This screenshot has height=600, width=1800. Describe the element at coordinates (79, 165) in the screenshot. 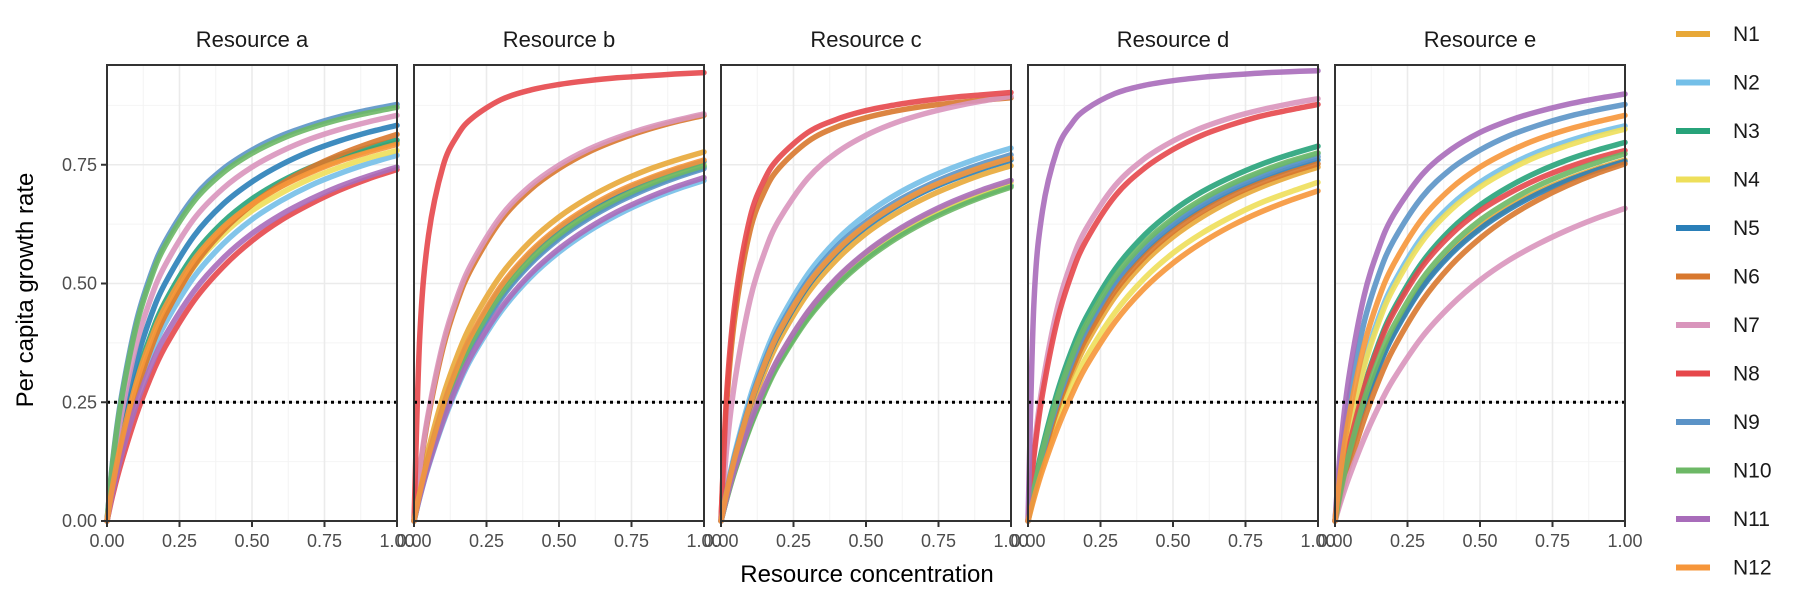

I see `y-tick-label: 0.75` at that location.